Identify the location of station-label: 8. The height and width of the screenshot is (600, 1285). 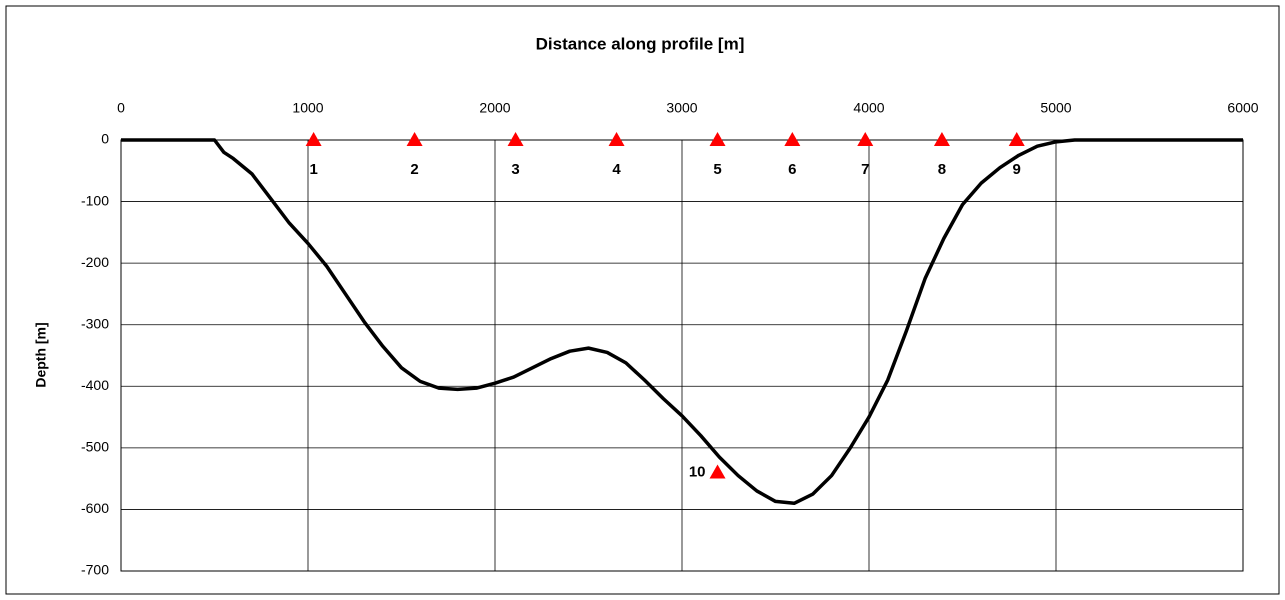
(942, 169).